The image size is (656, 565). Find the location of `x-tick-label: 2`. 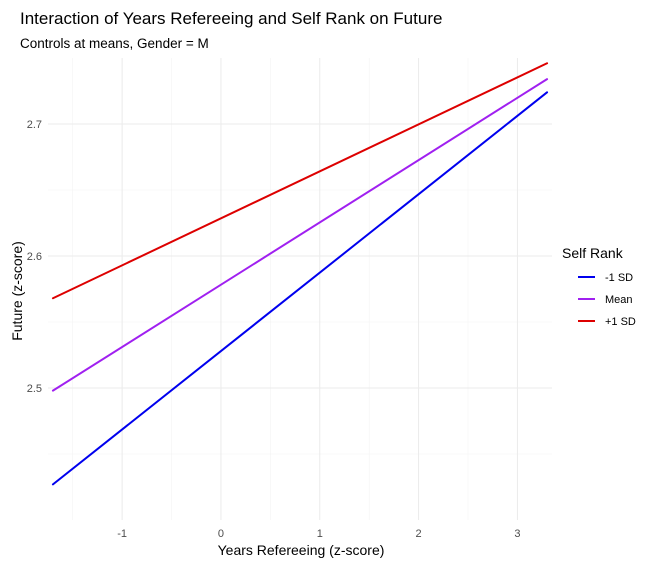

x-tick-label: 2 is located at coordinates (419, 534).